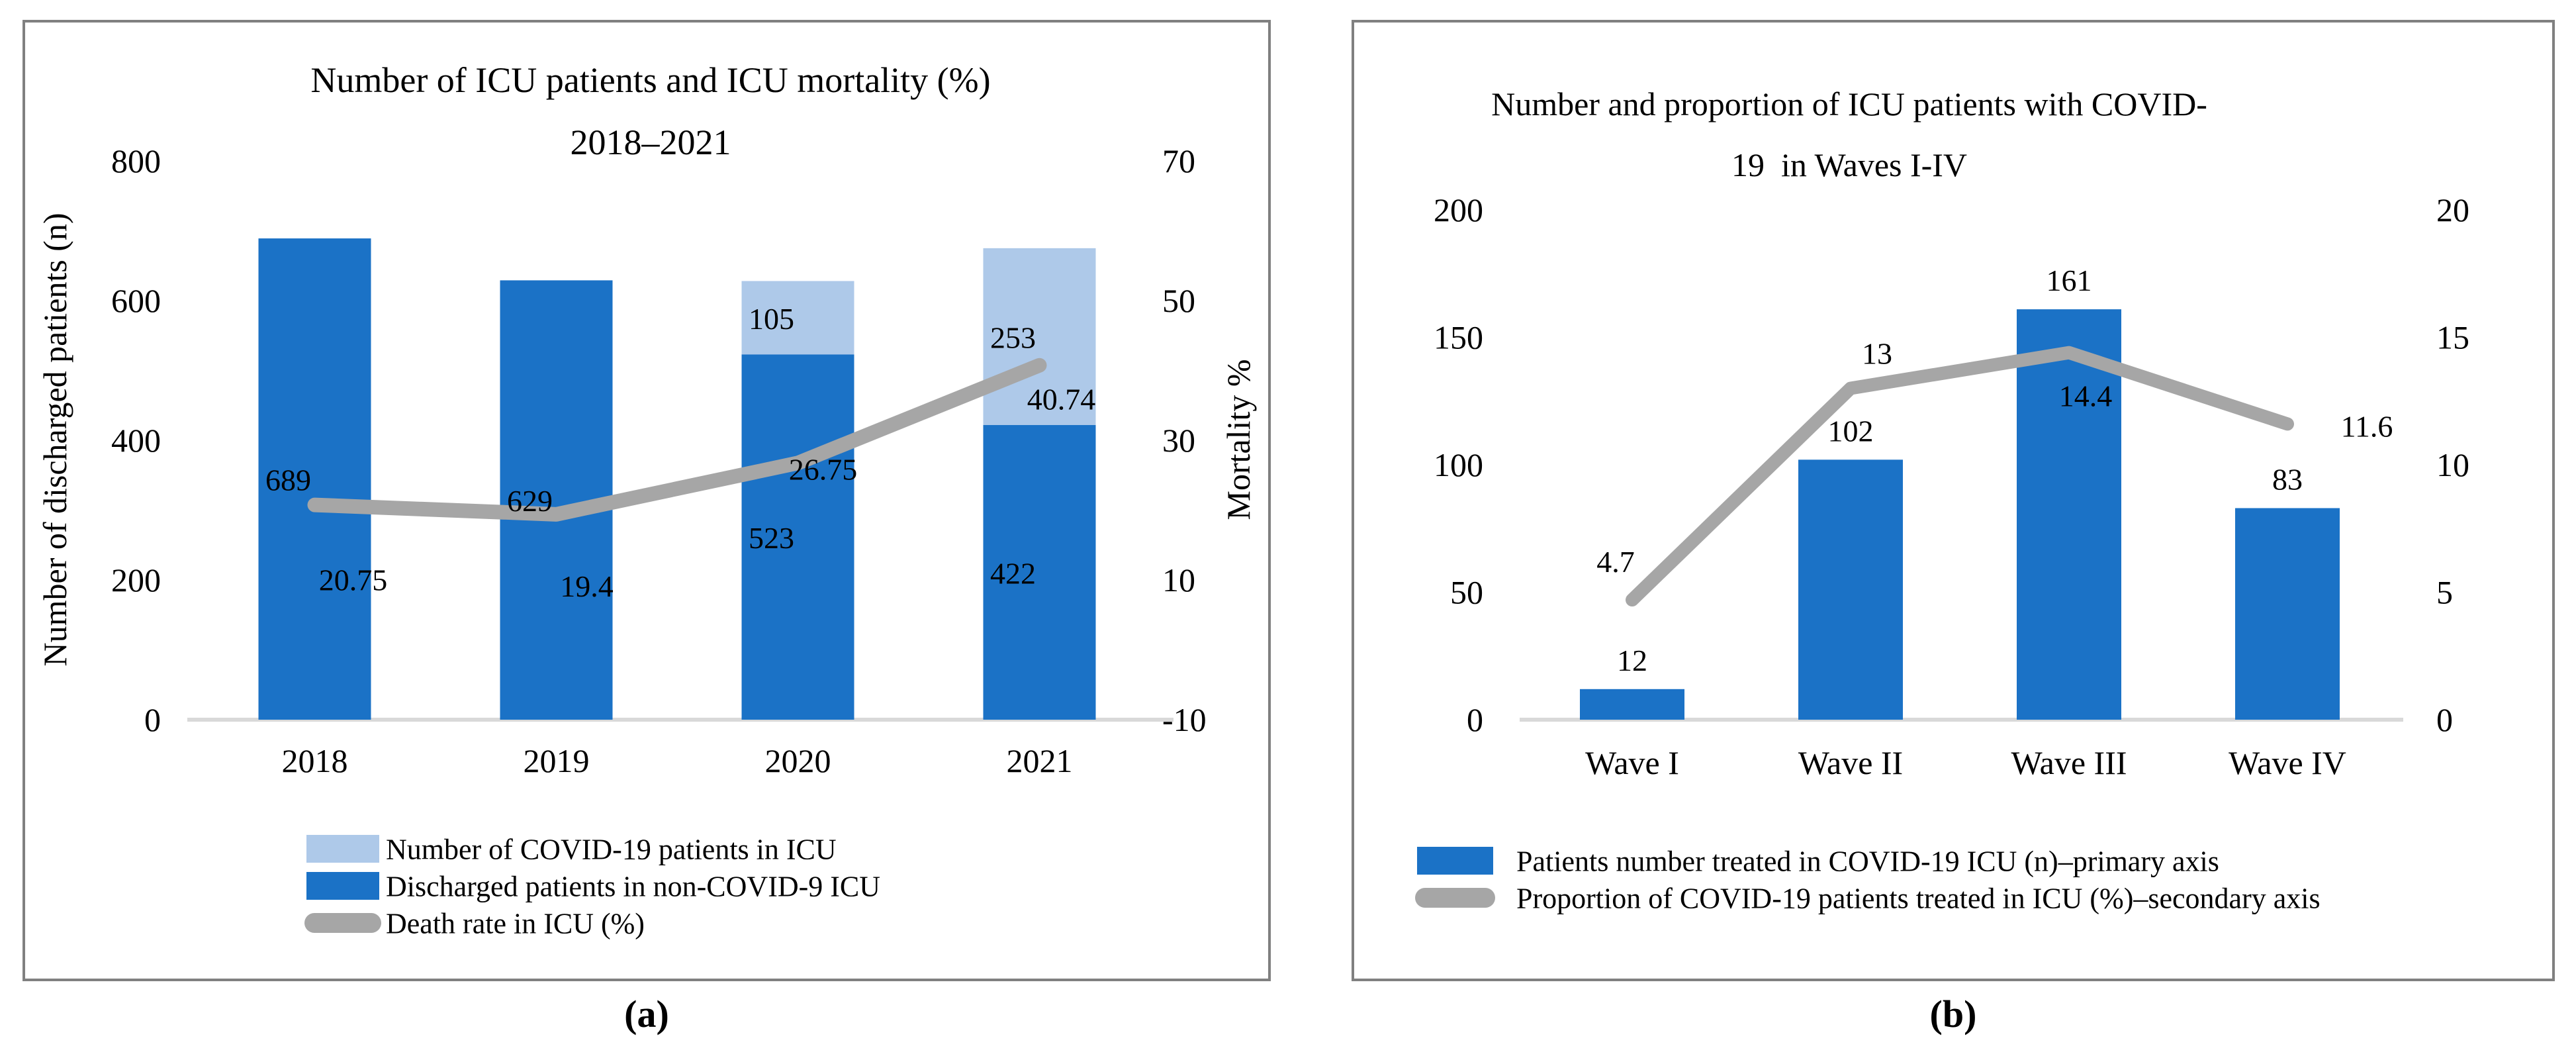  I want to click on y-right-tick-30: 30, so click(1178, 440).